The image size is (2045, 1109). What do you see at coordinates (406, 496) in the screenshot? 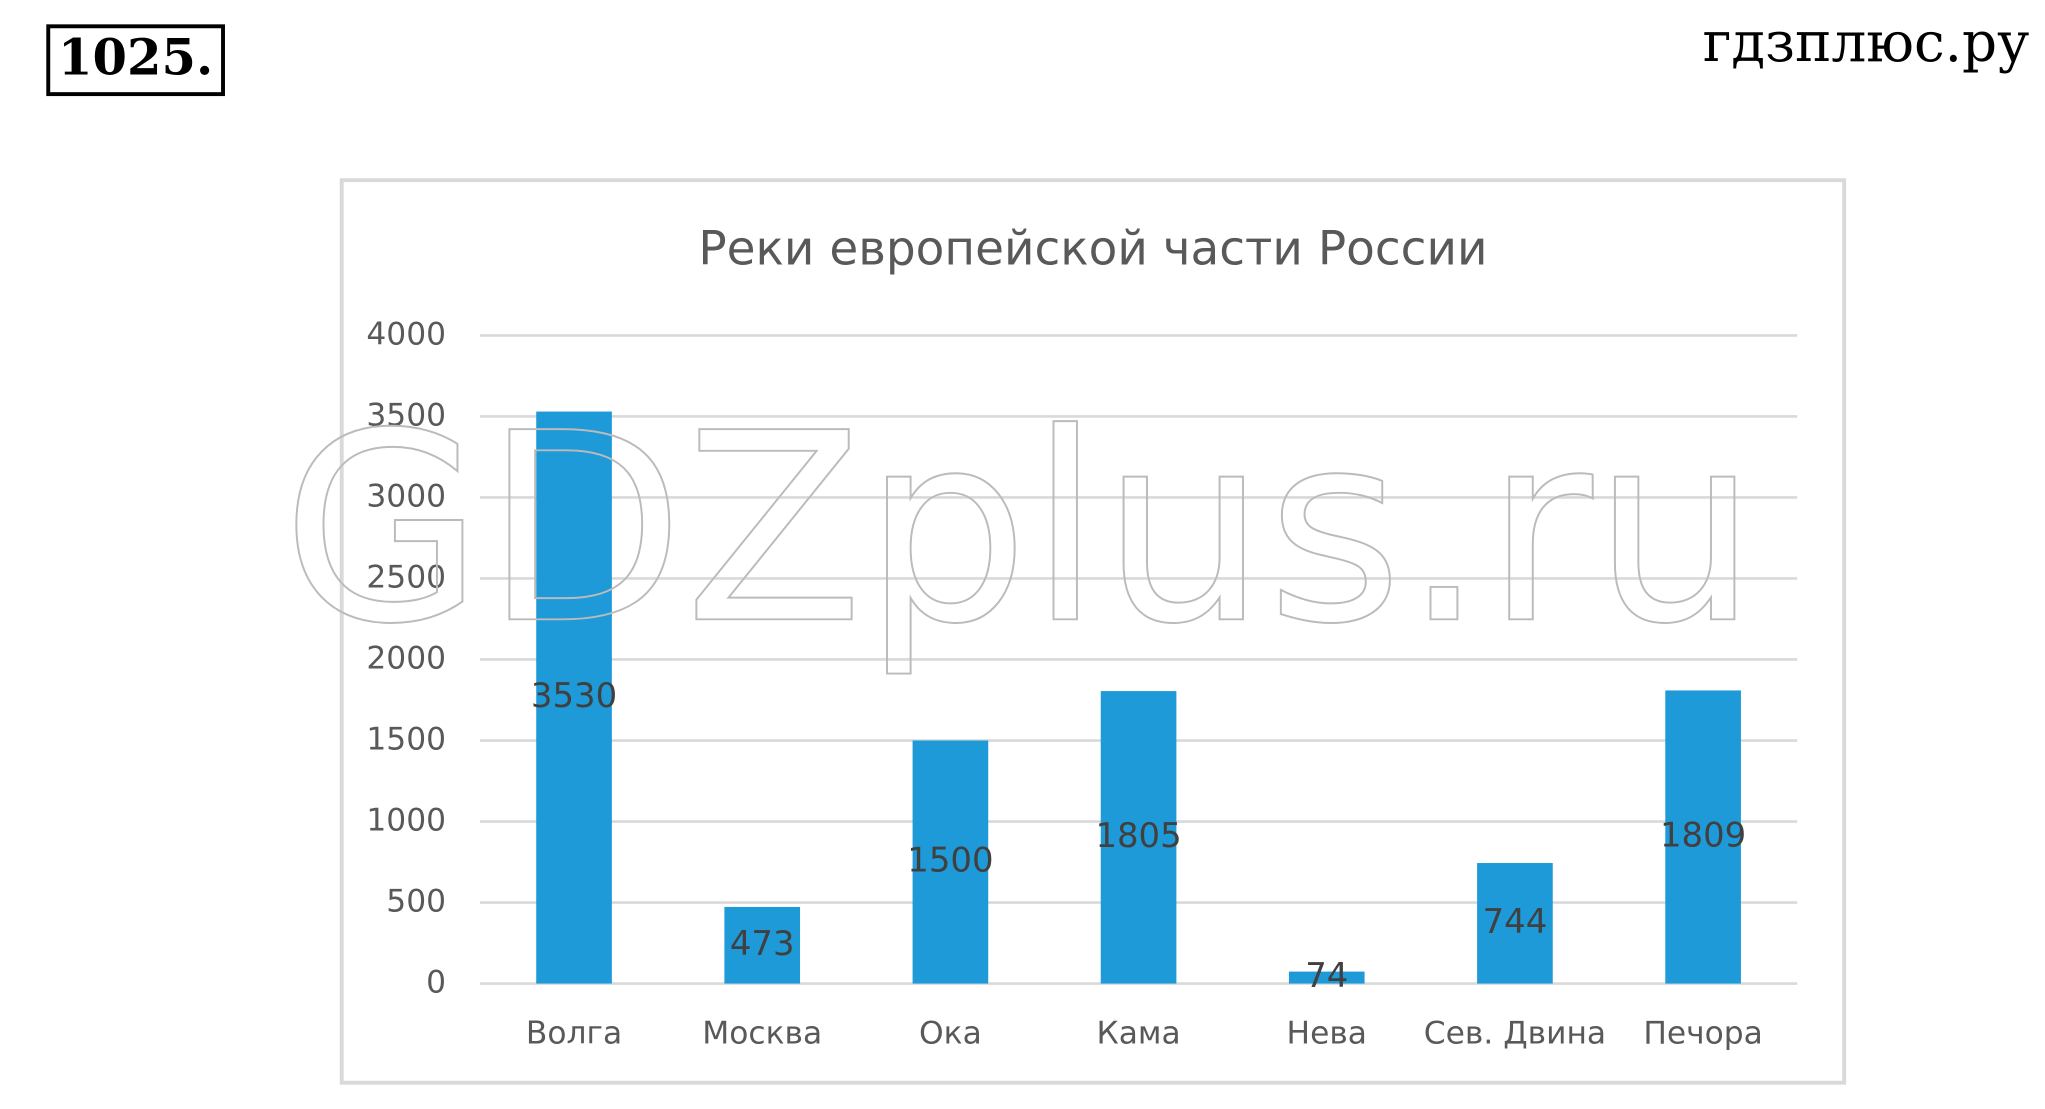
I see `y-tick-label: 3000` at bounding box center [406, 496].